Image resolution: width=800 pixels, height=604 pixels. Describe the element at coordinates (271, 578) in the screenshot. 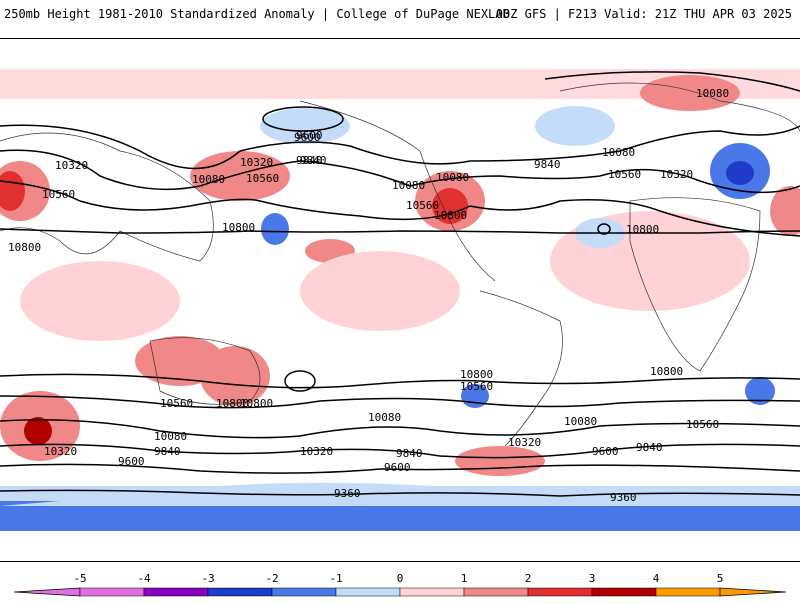

I see `colorbar-tick-label: -2` at that location.